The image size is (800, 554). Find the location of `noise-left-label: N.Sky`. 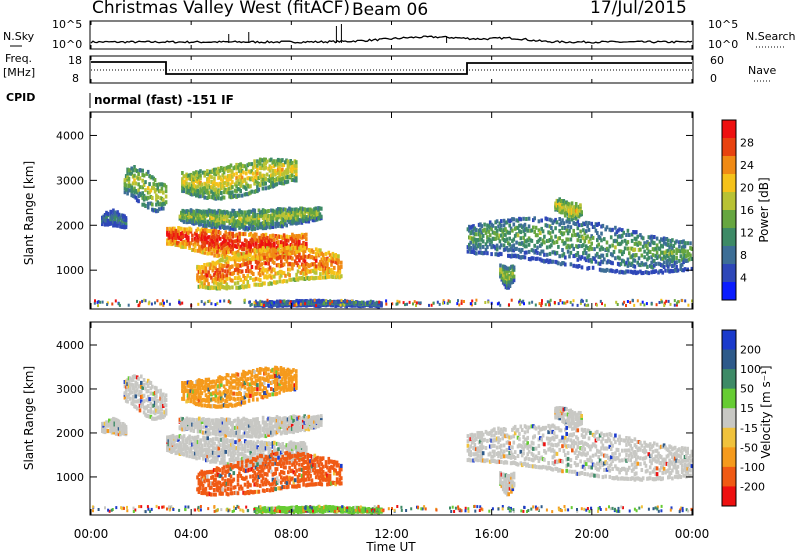

noise-left-label: N.Sky is located at coordinates (19, 36).